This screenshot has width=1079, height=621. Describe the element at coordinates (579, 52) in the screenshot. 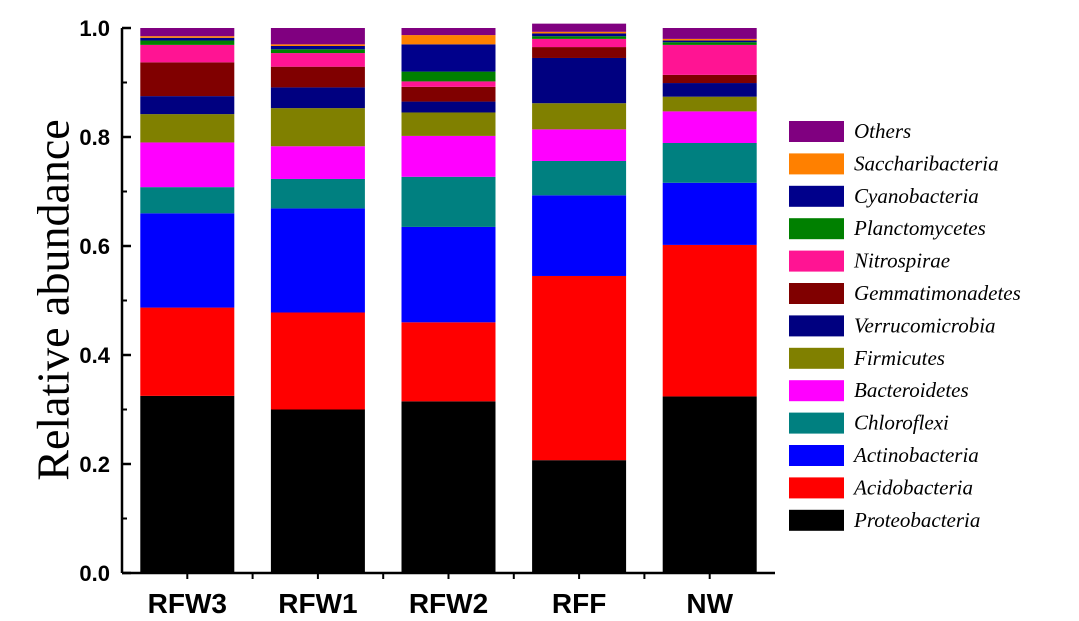

I see `bar-segment-rff-gemmatimonadetes` at that location.